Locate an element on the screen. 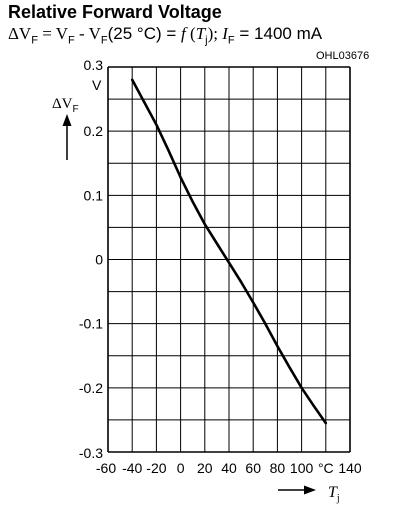  x-tick-label: 140 is located at coordinates (350, 468).